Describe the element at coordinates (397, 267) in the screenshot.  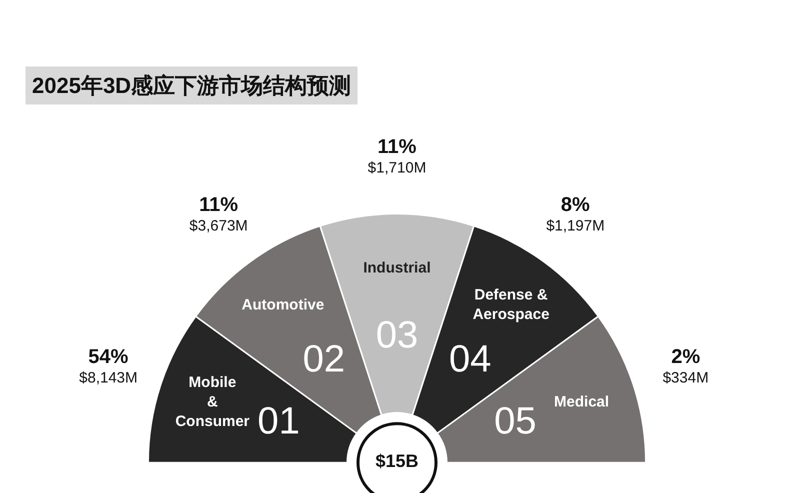
I see `category-label: Industrial` at that location.